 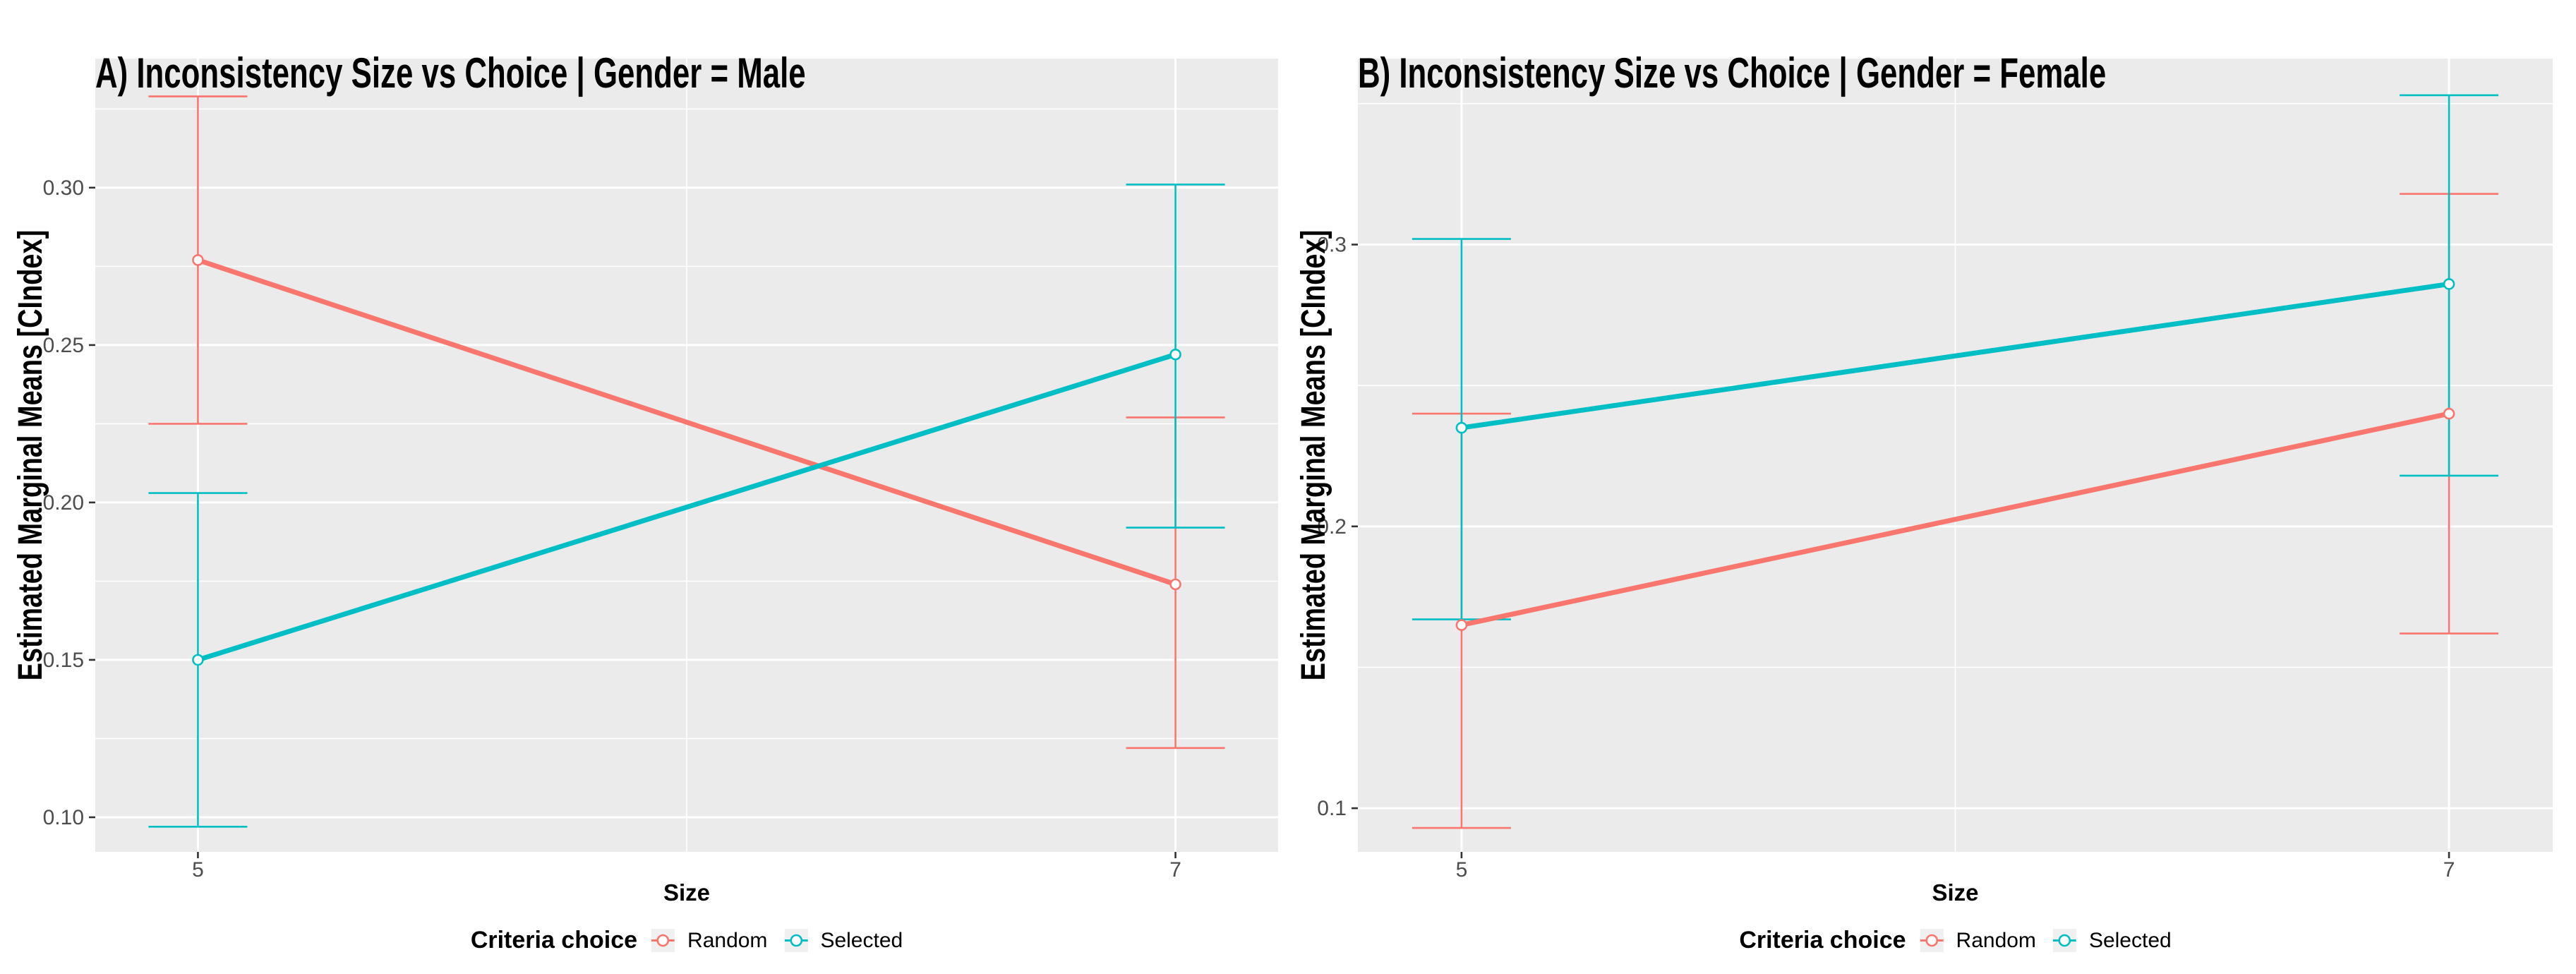 What do you see at coordinates (63, 503) in the screenshot?
I see `y-tick-label: 0.20` at bounding box center [63, 503].